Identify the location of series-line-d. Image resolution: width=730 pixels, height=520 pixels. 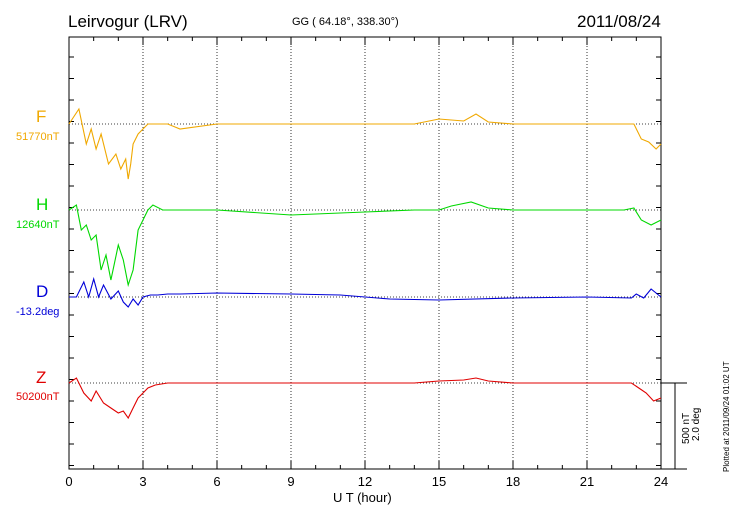
(365, 292).